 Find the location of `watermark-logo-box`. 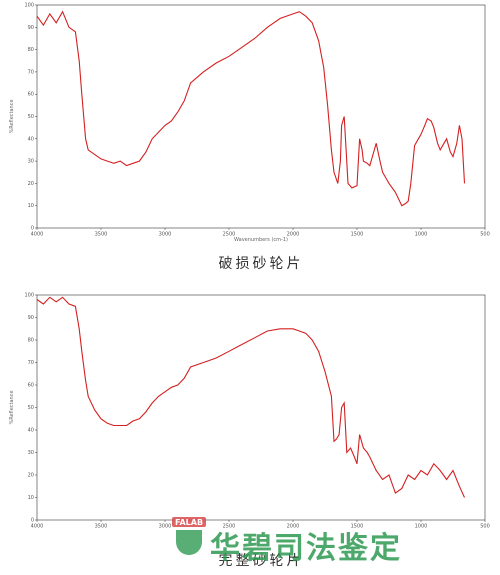

watermark-logo-box is located at coordinates (189, 522).